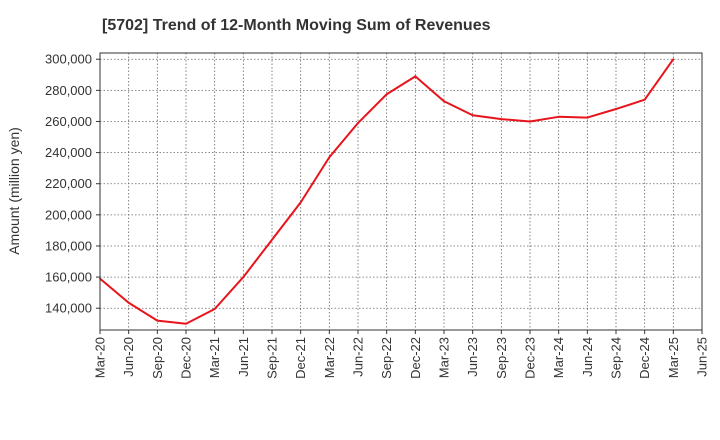 This screenshot has width=720, height=440. What do you see at coordinates (558, 357) in the screenshot?
I see `x-tick-label: Mar-24` at bounding box center [558, 357].